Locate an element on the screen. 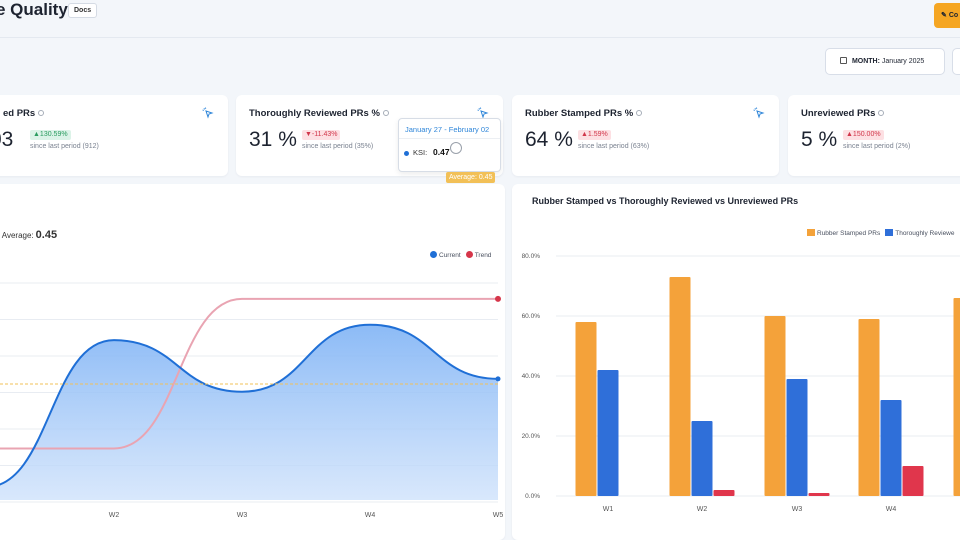  bar-y-tick-label: 80.0% is located at coordinates (531, 256).